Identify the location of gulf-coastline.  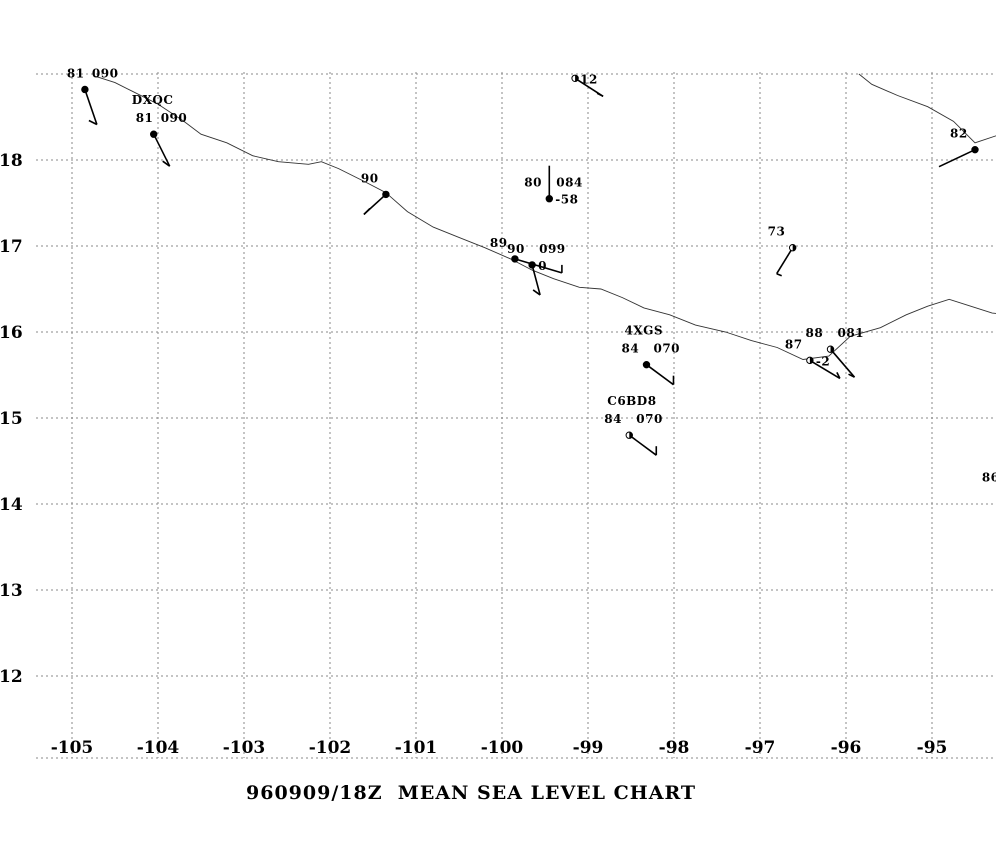
(927, 108).